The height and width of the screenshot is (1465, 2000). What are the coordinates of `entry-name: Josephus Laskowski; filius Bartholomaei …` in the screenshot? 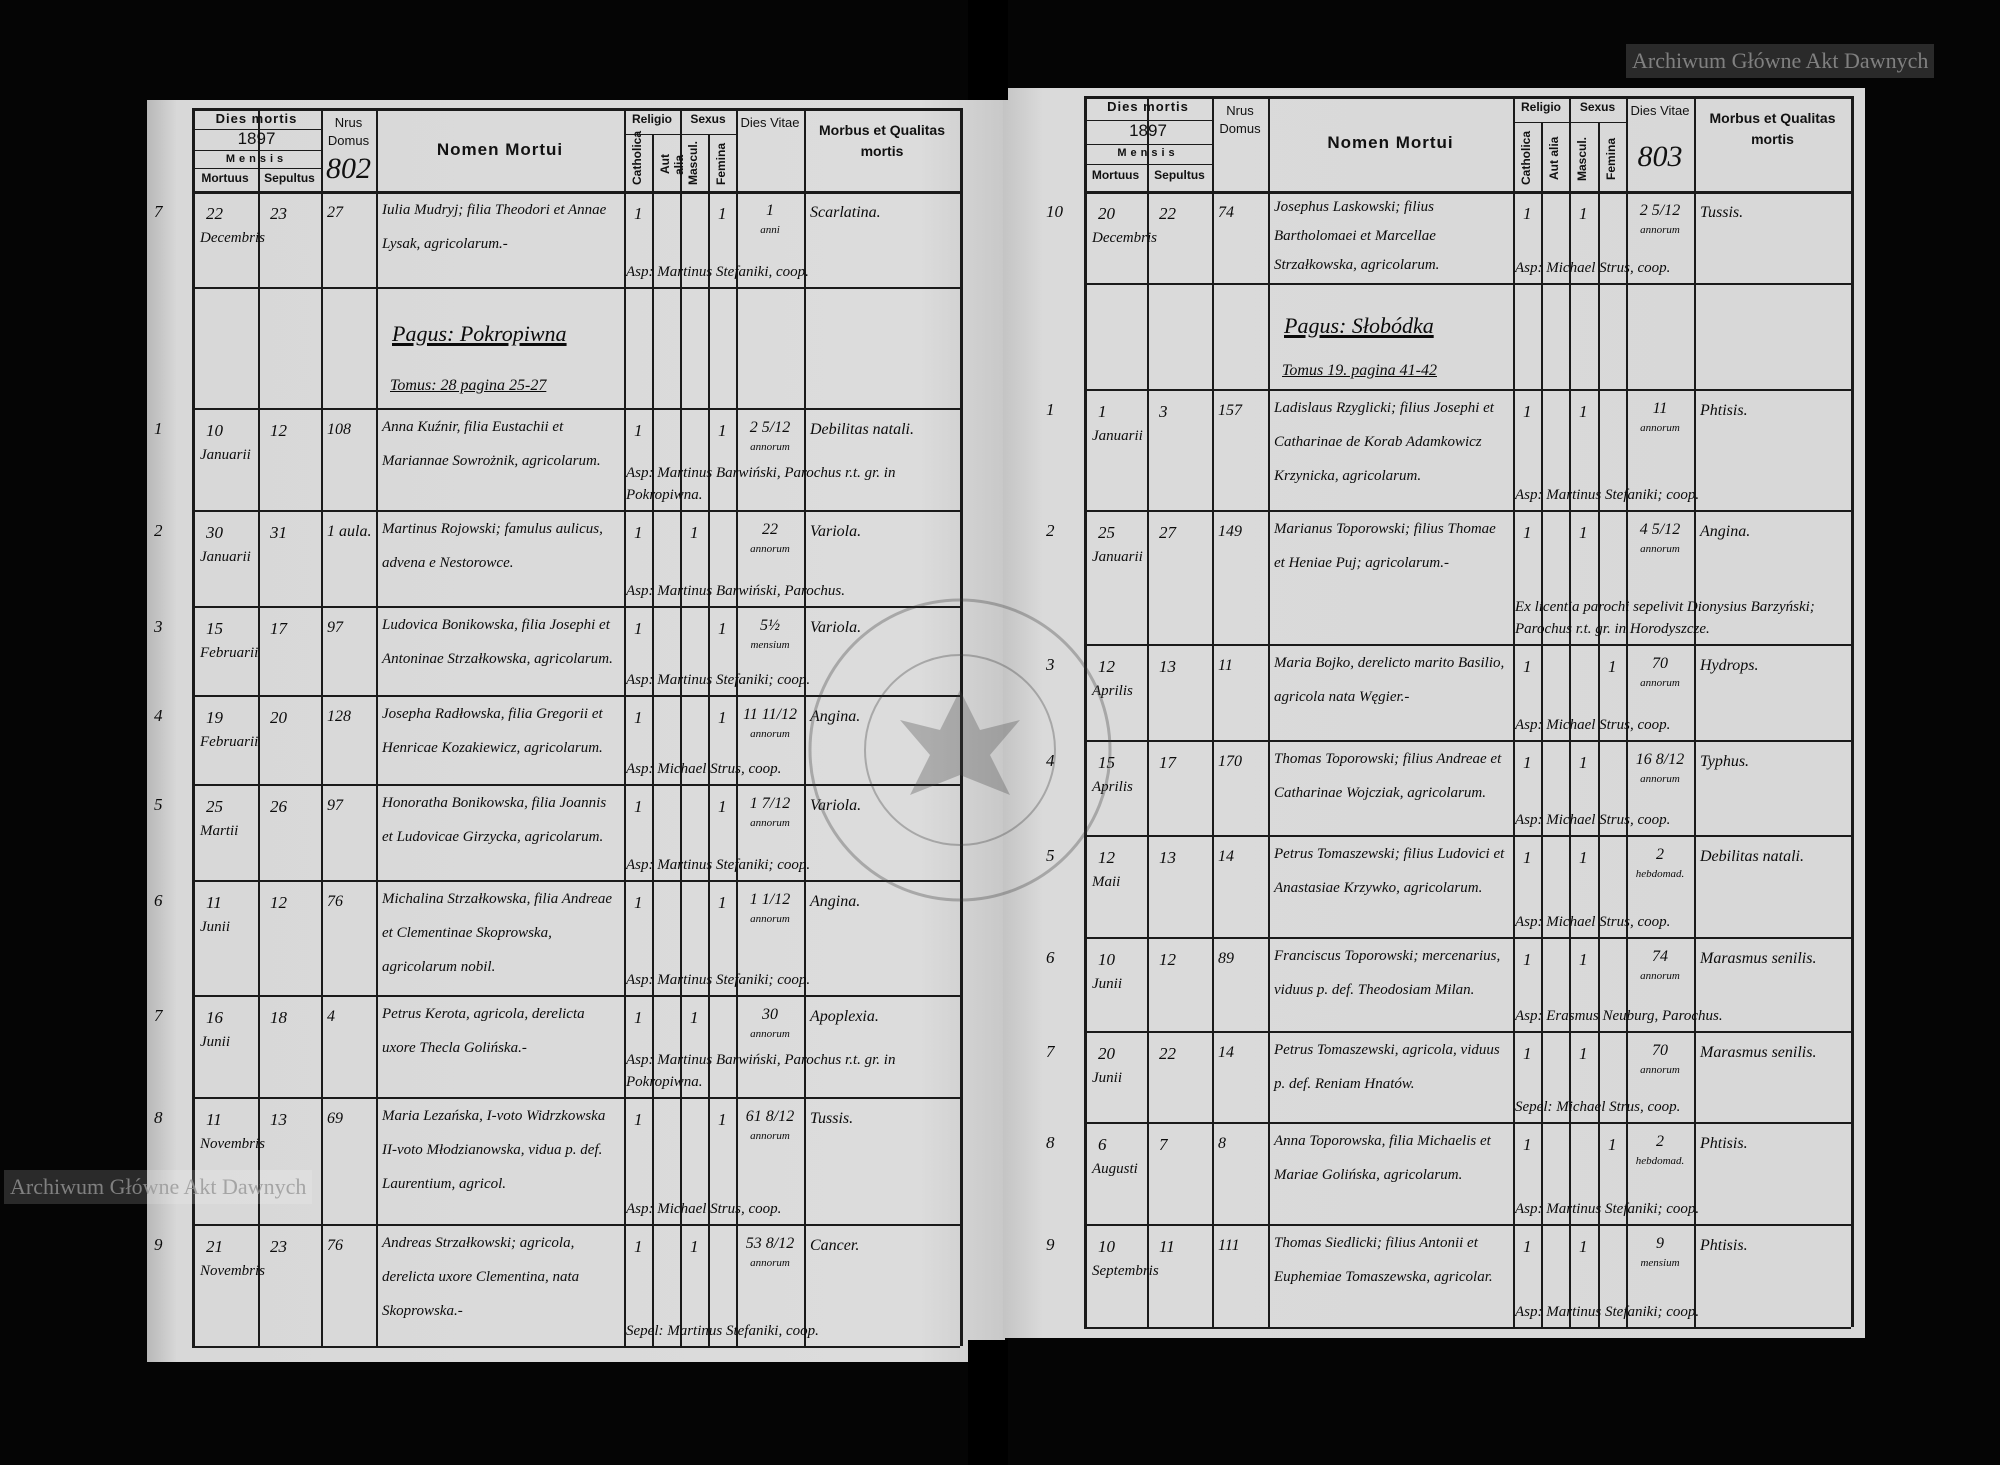 It's located at (1357, 236).